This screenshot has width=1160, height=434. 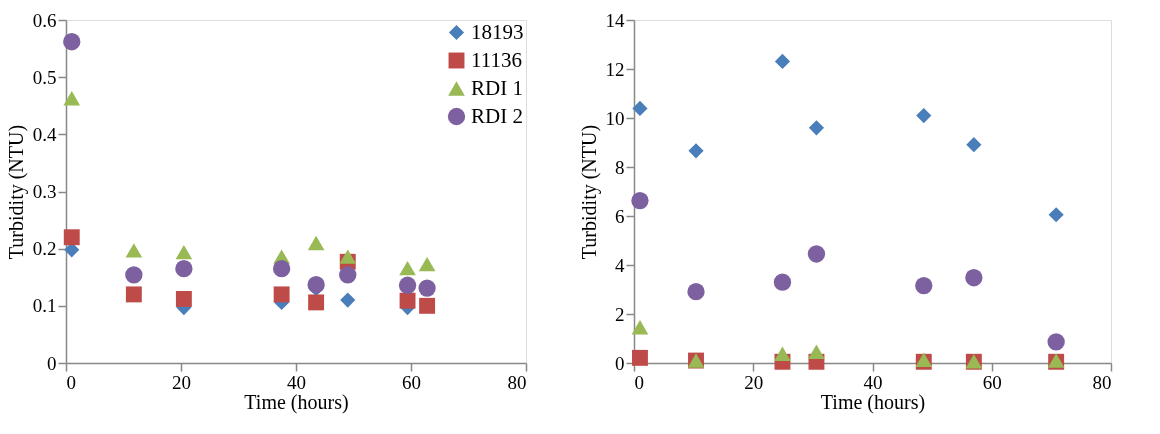 What do you see at coordinates (44, 134) in the screenshot?
I see `y-tick-label: 0.4` at bounding box center [44, 134].